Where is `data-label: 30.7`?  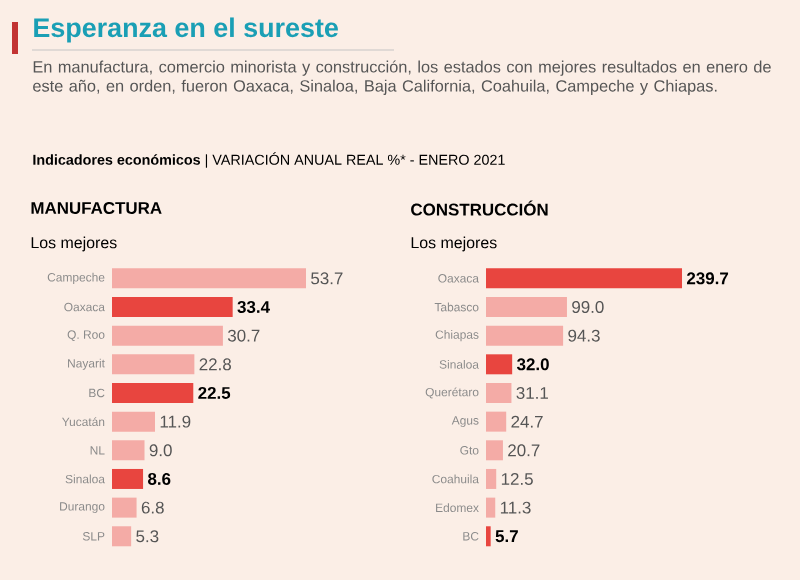
data-label: 30.7 is located at coordinates (243, 335).